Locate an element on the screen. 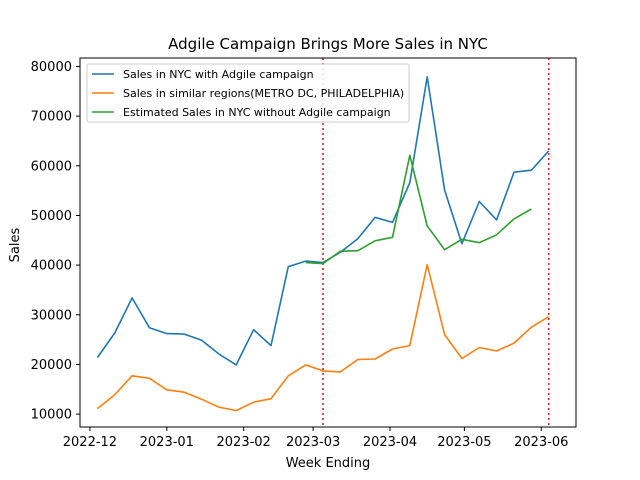 Image resolution: width=640 pixels, height=480 pixels. y-tick-label: 20000 is located at coordinates (51, 365).